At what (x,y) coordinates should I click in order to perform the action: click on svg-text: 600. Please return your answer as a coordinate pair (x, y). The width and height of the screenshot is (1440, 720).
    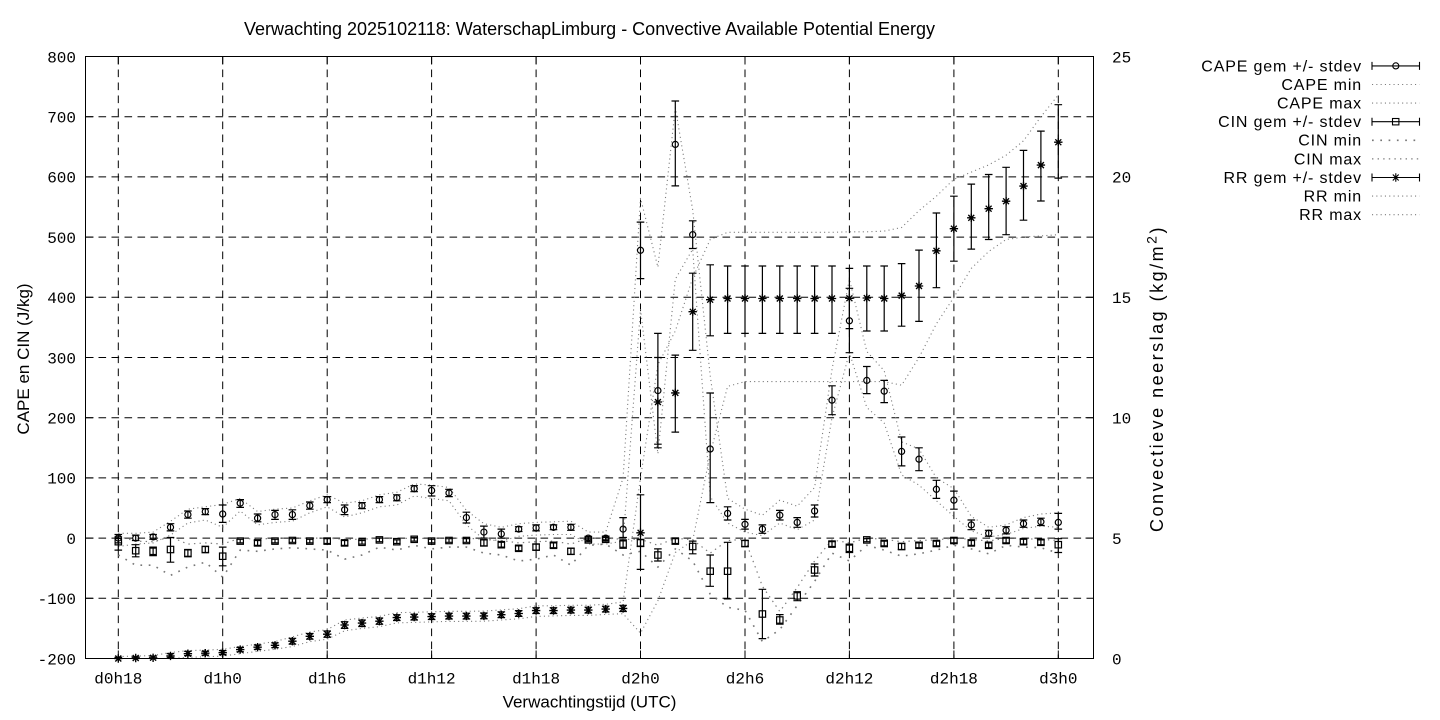
    Looking at the image, I should click on (61, 179).